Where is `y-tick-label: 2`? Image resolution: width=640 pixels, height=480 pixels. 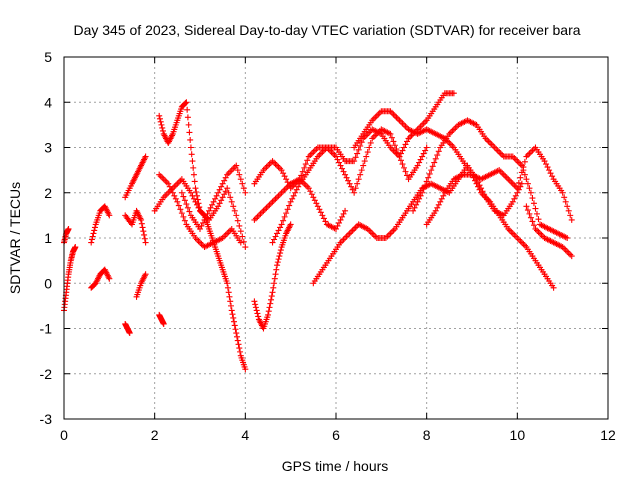
y-tick-label: 2 is located at coordinates (48, 193).